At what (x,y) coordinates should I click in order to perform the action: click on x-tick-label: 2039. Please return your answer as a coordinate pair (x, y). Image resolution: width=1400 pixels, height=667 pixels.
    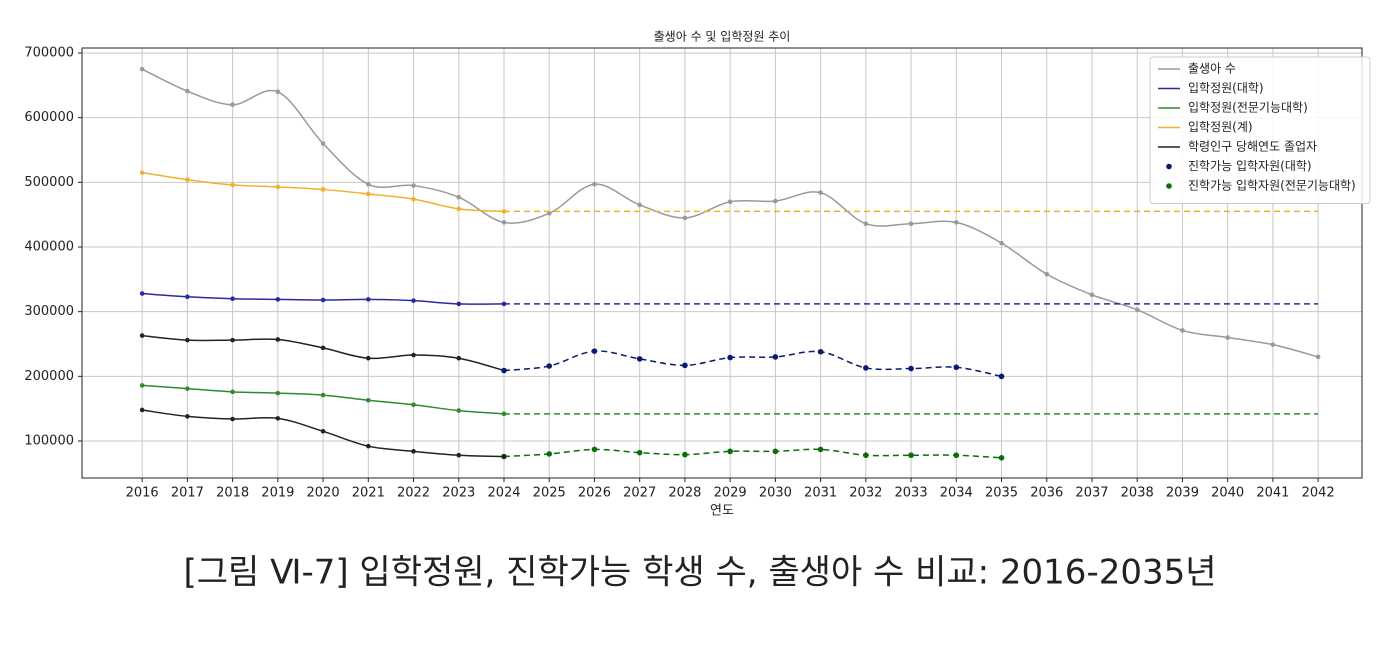
    Looking at the image, I should click on (1182, 493).